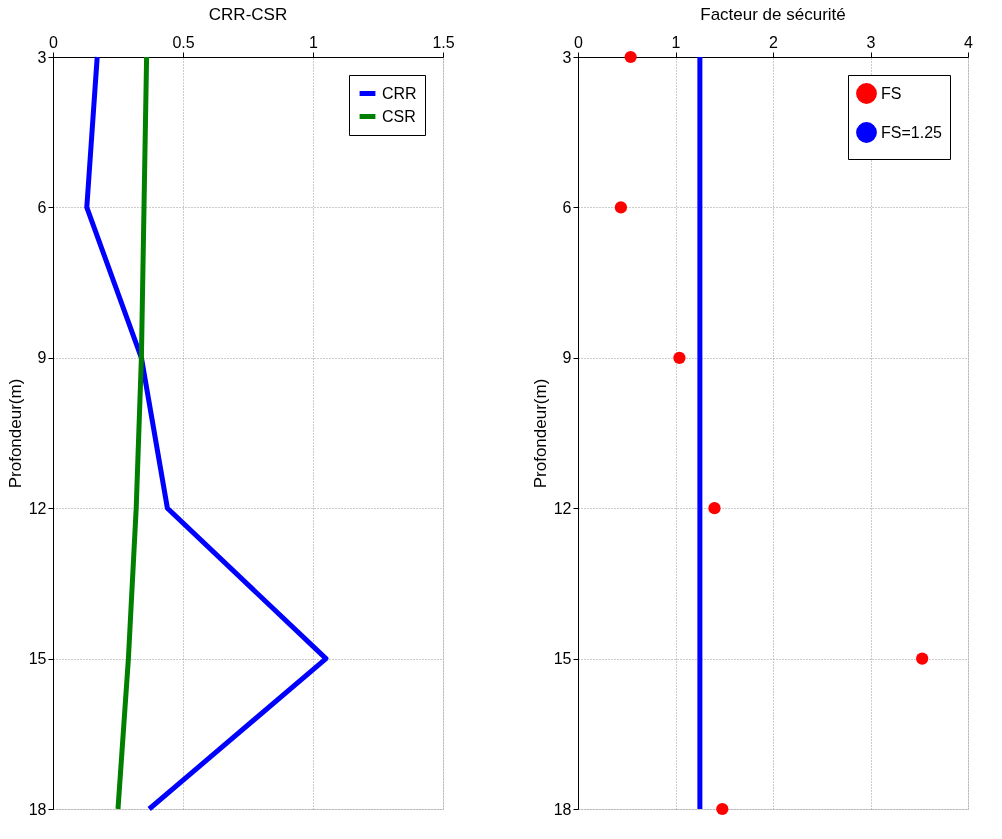 This screenshot has height=839, width=1002. Describe the element at coordinates (183, 42) in the screenshot. I see `x-tick-label: 0.5` at that location.